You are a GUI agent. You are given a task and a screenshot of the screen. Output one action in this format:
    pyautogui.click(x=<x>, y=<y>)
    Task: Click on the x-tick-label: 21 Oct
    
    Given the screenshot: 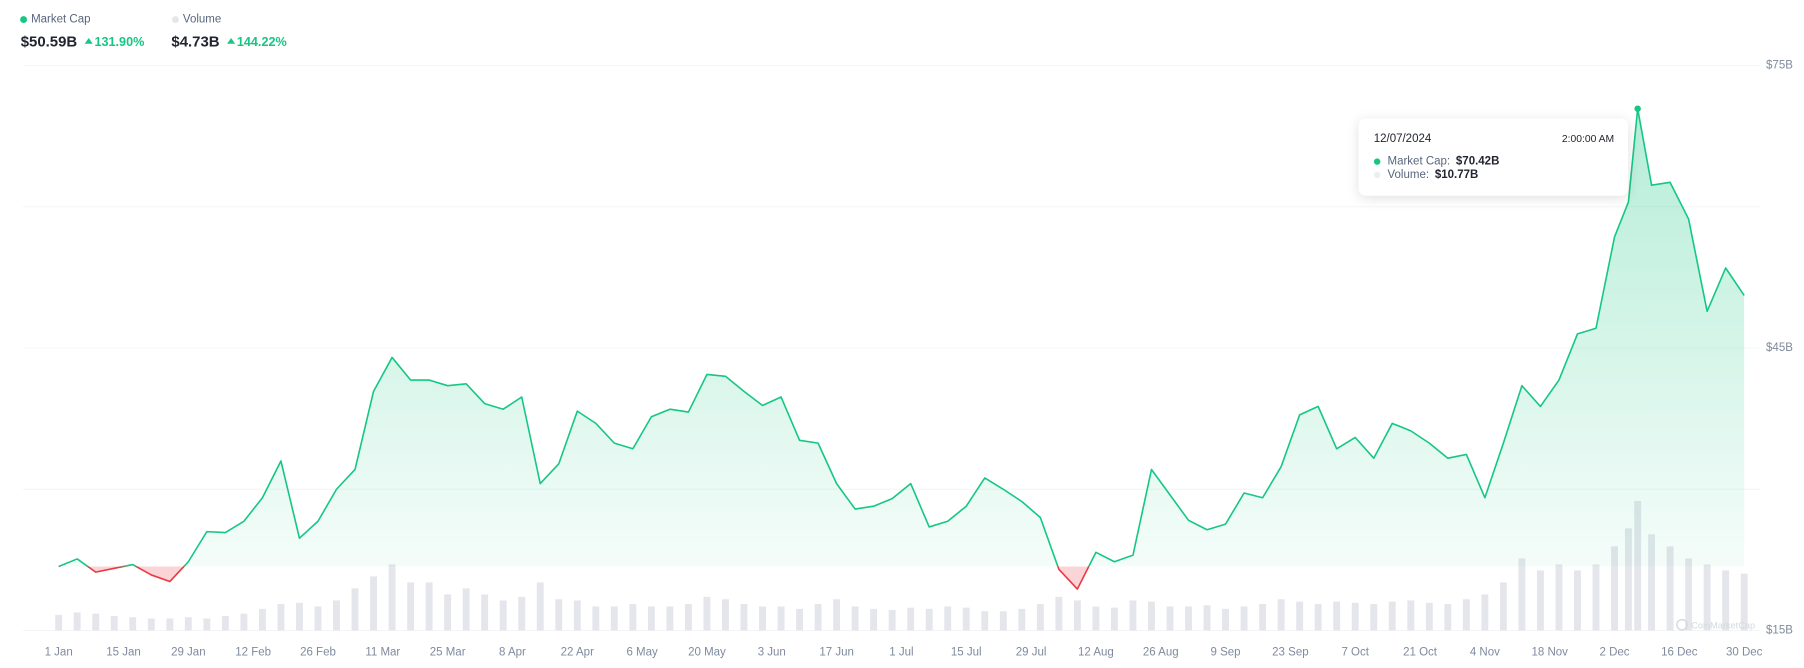 What is the action you would take?
    pyautogui.click(x=1420, y=652)
    